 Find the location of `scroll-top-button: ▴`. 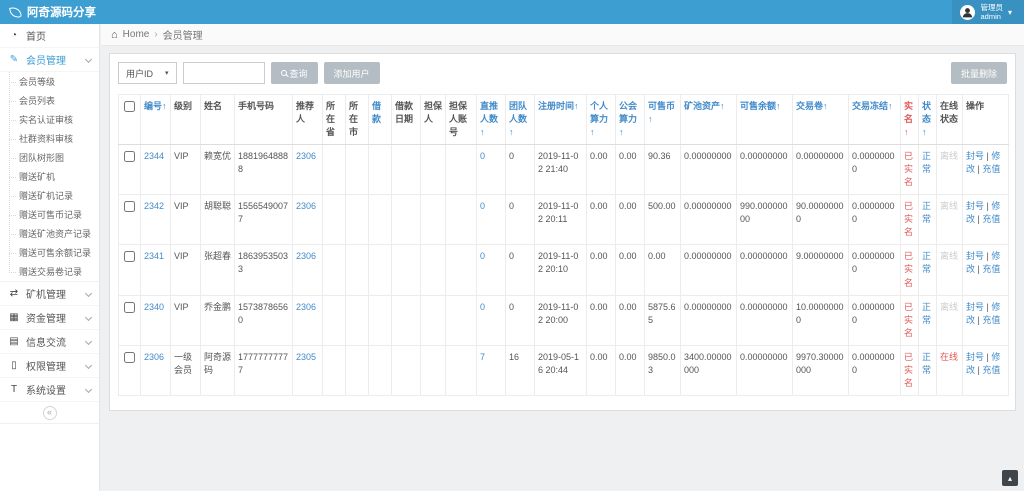

scroll-top-button: ▴ is located at coordinates (1010, 478).